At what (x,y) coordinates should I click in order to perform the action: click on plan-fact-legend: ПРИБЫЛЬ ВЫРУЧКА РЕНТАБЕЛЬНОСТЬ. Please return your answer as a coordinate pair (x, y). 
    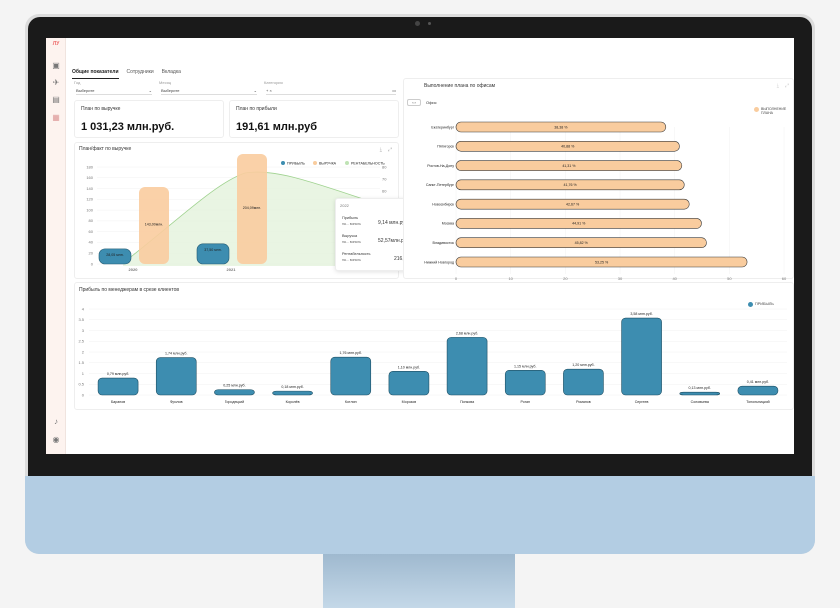
    Looking at the image, I should click on (333, 163).